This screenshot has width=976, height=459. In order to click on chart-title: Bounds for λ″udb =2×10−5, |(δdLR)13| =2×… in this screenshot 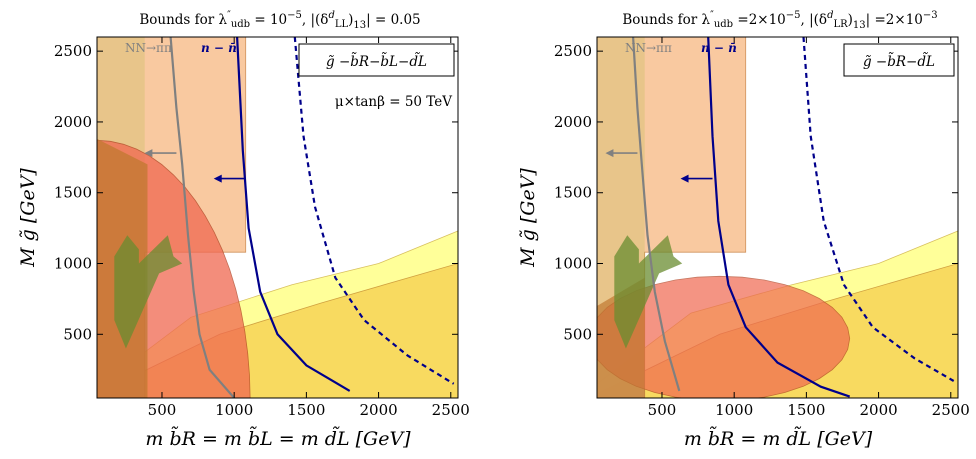, I will do `click(779, 20)`.